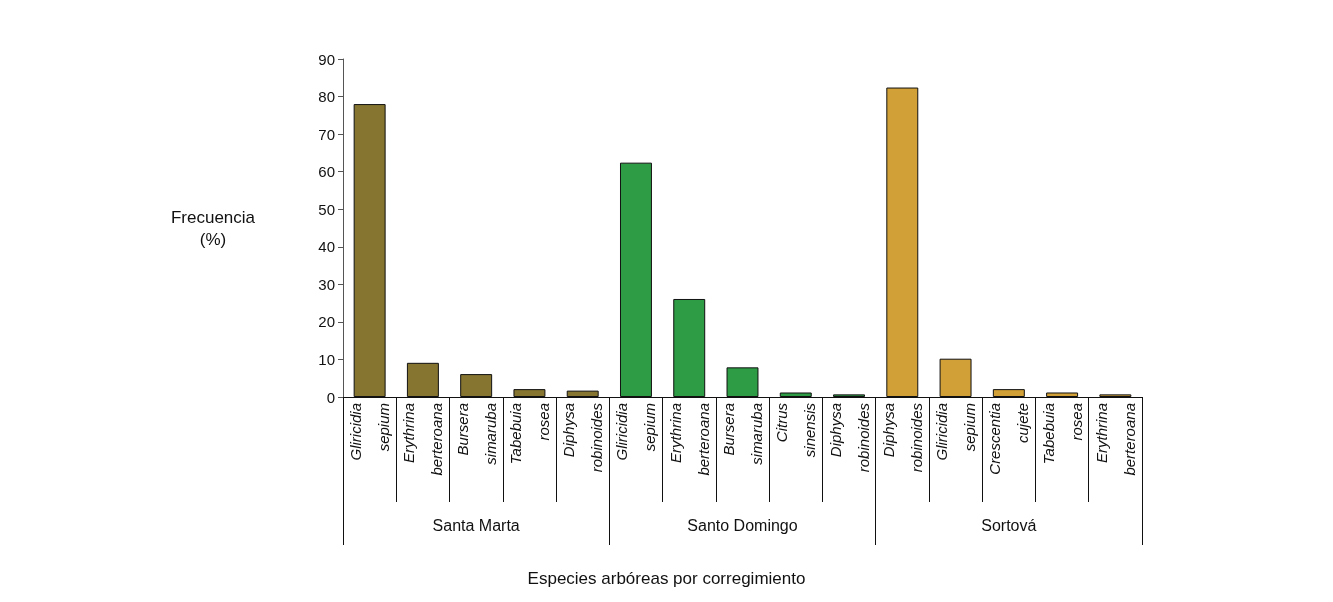  I want to click on text: Especies arbóreas por corregimiento, so click(666, 578).